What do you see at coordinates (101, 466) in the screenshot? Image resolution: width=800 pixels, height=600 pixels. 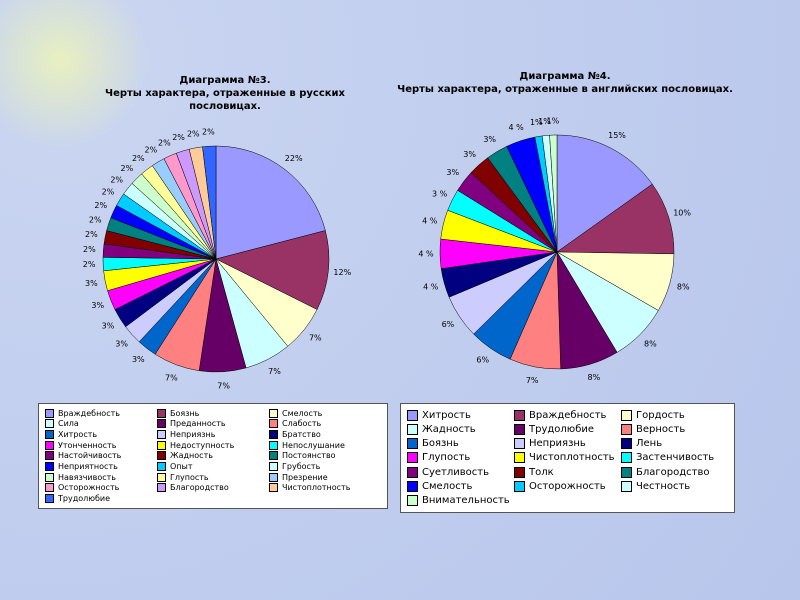 I see `legend-item: Неприятность` at bounding box center [101, 466].